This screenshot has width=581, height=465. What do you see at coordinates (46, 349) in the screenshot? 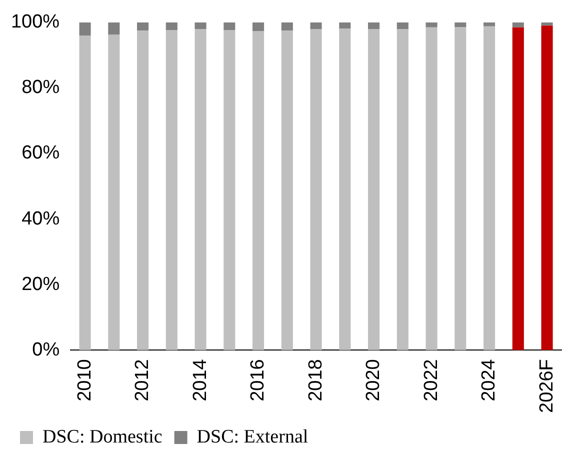
I see `y-tick-label: 0%` at bounding box center [46, 349].